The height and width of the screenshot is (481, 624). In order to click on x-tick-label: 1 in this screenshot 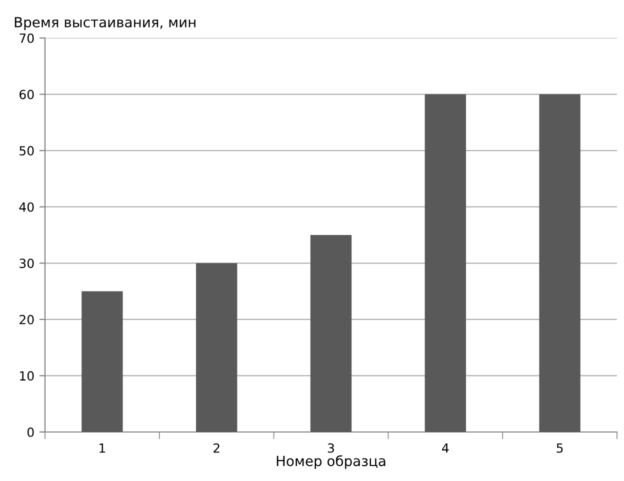, I will do `click(103, 448)`.